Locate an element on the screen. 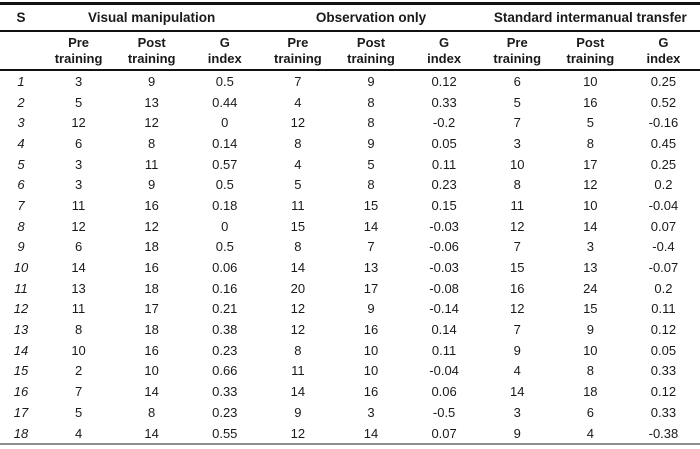  subject-cell: 8 is located at coordinates (21, 226).